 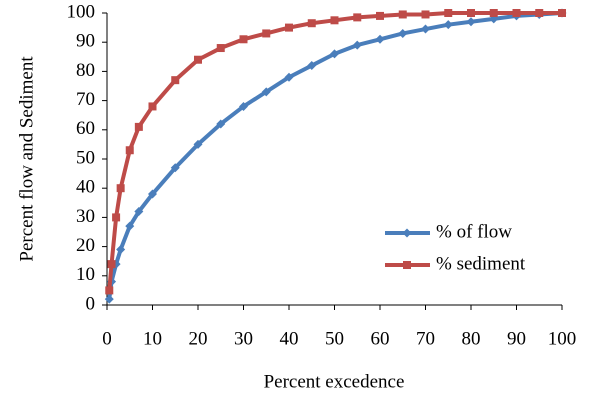 What do you see at coordinates (198, 338) in the screenshot?
I see `x-tick-label: 20` at bounding box center [198, 338].